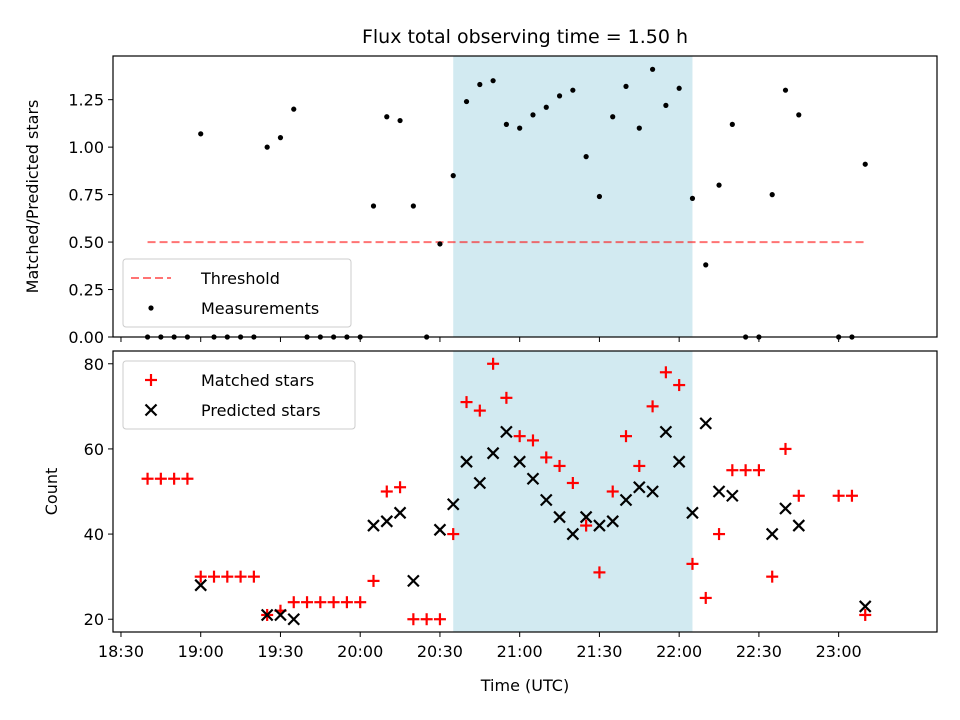 The height and width of the screenshot is (720, 960). Describe the element at coordinates (94, 619) in the screenshot. I see `y-tick-label: 20` at that location.